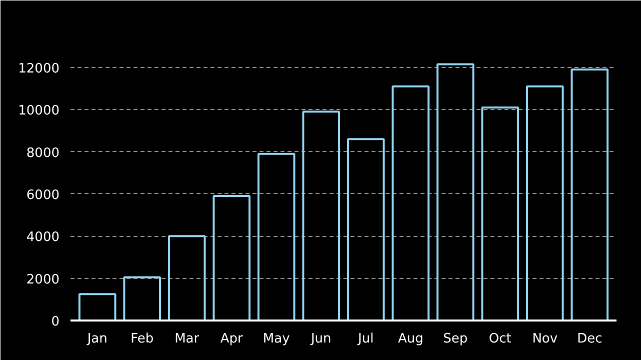  What do you see at coordinates (321, 339) in the screenshot?
I see `x-tick-label: Jun` at bounding box center [321, 339].